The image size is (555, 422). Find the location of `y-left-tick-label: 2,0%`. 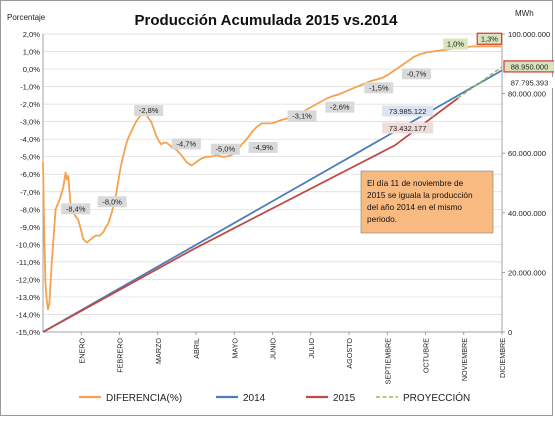

y-left-tick-label: 2,0% is located at coordinates (32, 34).